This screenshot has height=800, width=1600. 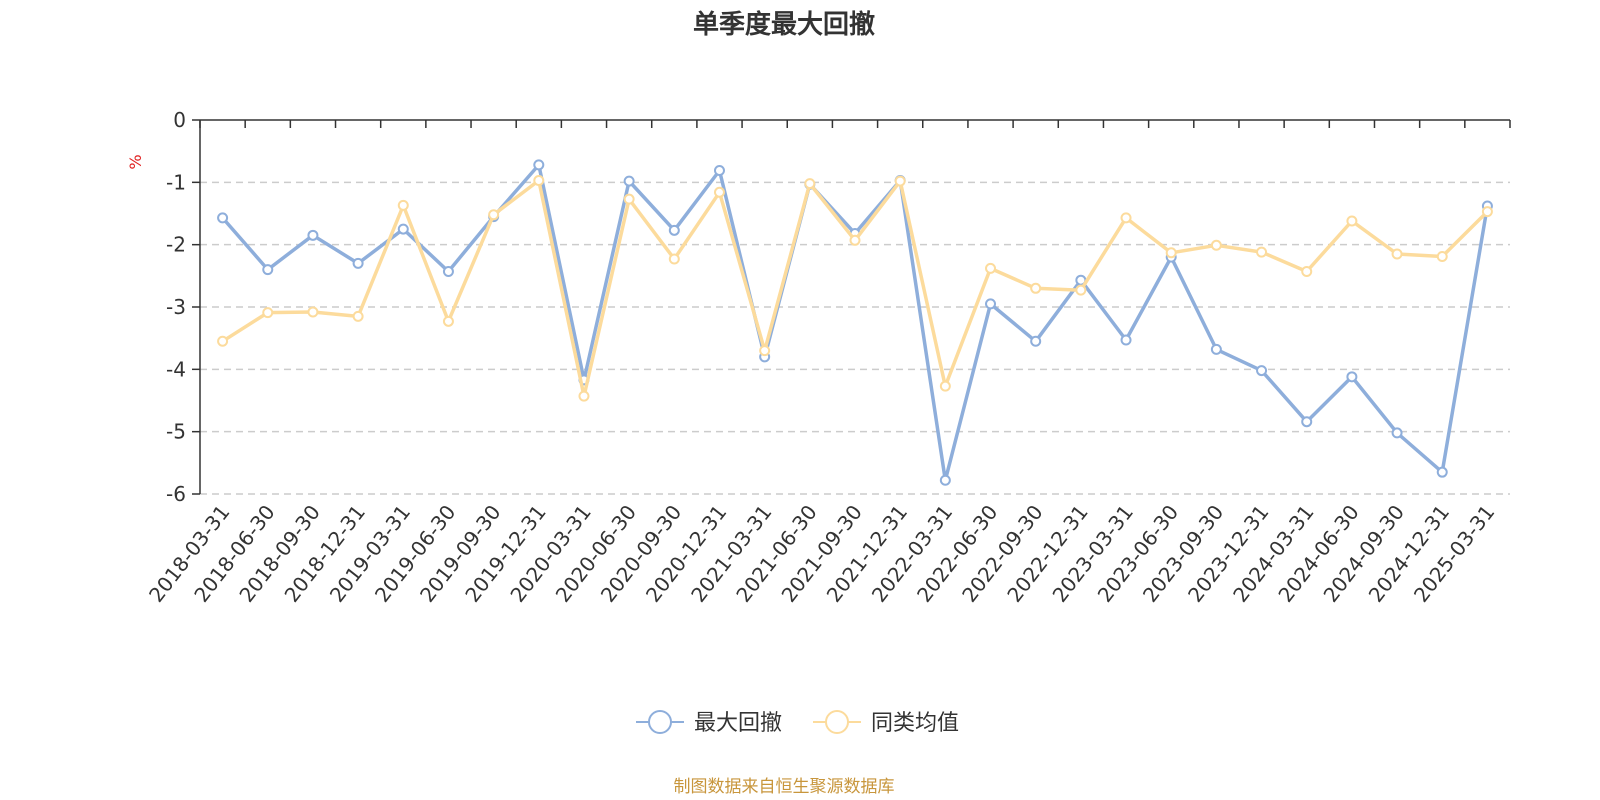 What do you see at coordinates (784, 787) in the screenshot?
I see `source-note: 制图数据来自恒生聚源数据库` at bounding box center [784, 787].